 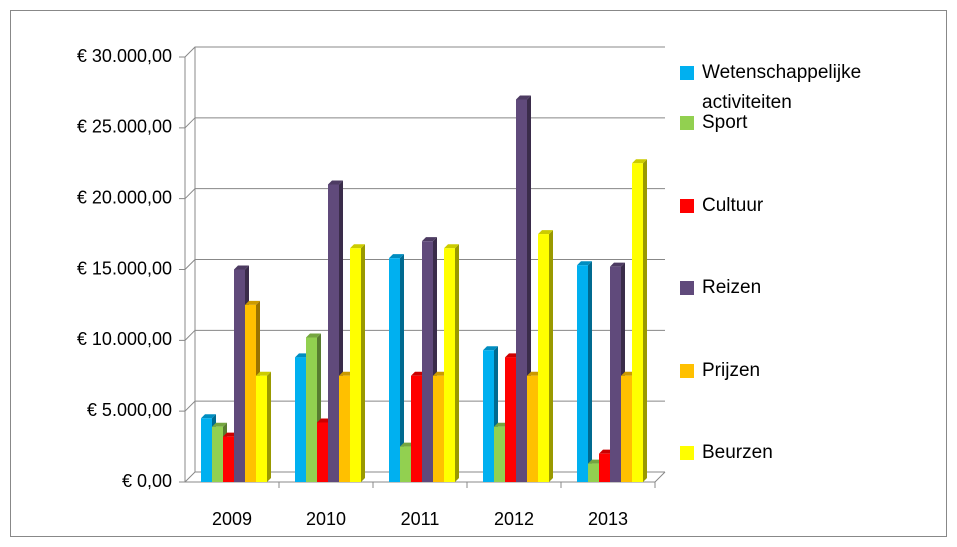 I want to click on y-tick-label: € 0,00, so click(x=147, y=481).